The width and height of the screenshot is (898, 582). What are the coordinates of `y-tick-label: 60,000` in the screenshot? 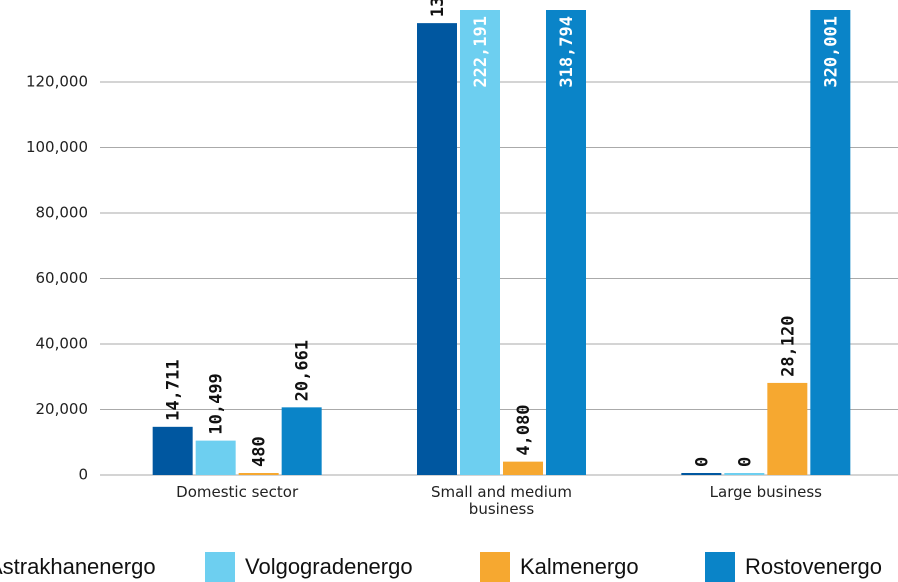 It's located at (62, 278).